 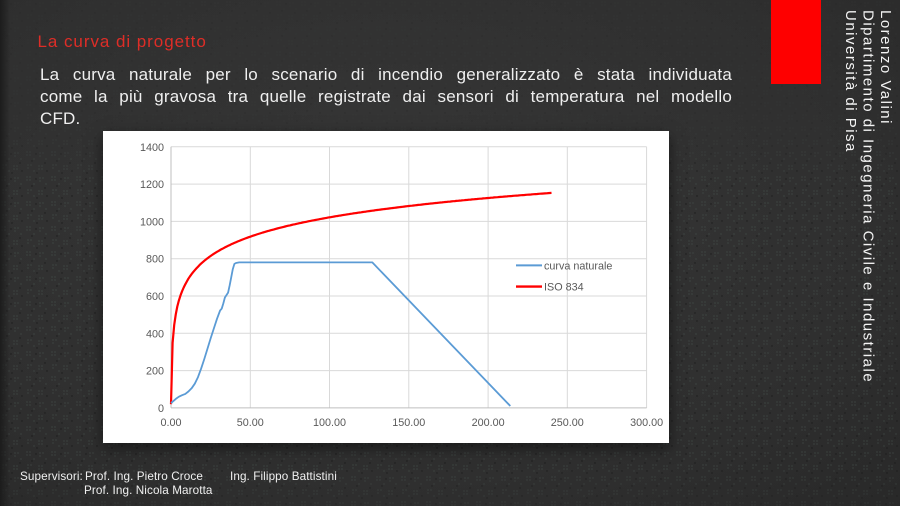 I want to click on svg-text: 0.00, so click(x=170, y=423).